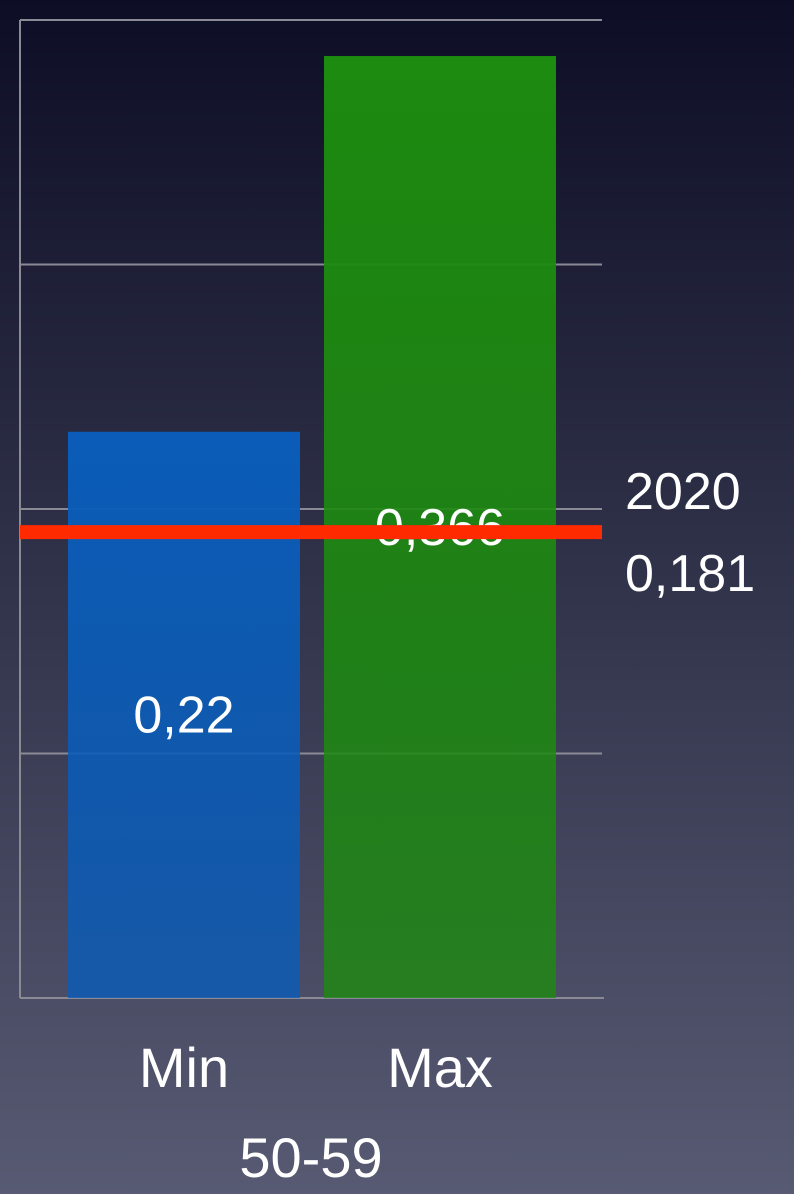 The width and height of the screenshot is (794, 1194). What do you see at coordinates (183, 716) in the screenshot?
I see `data-label: 0,22` at bounding box center [183, 716].